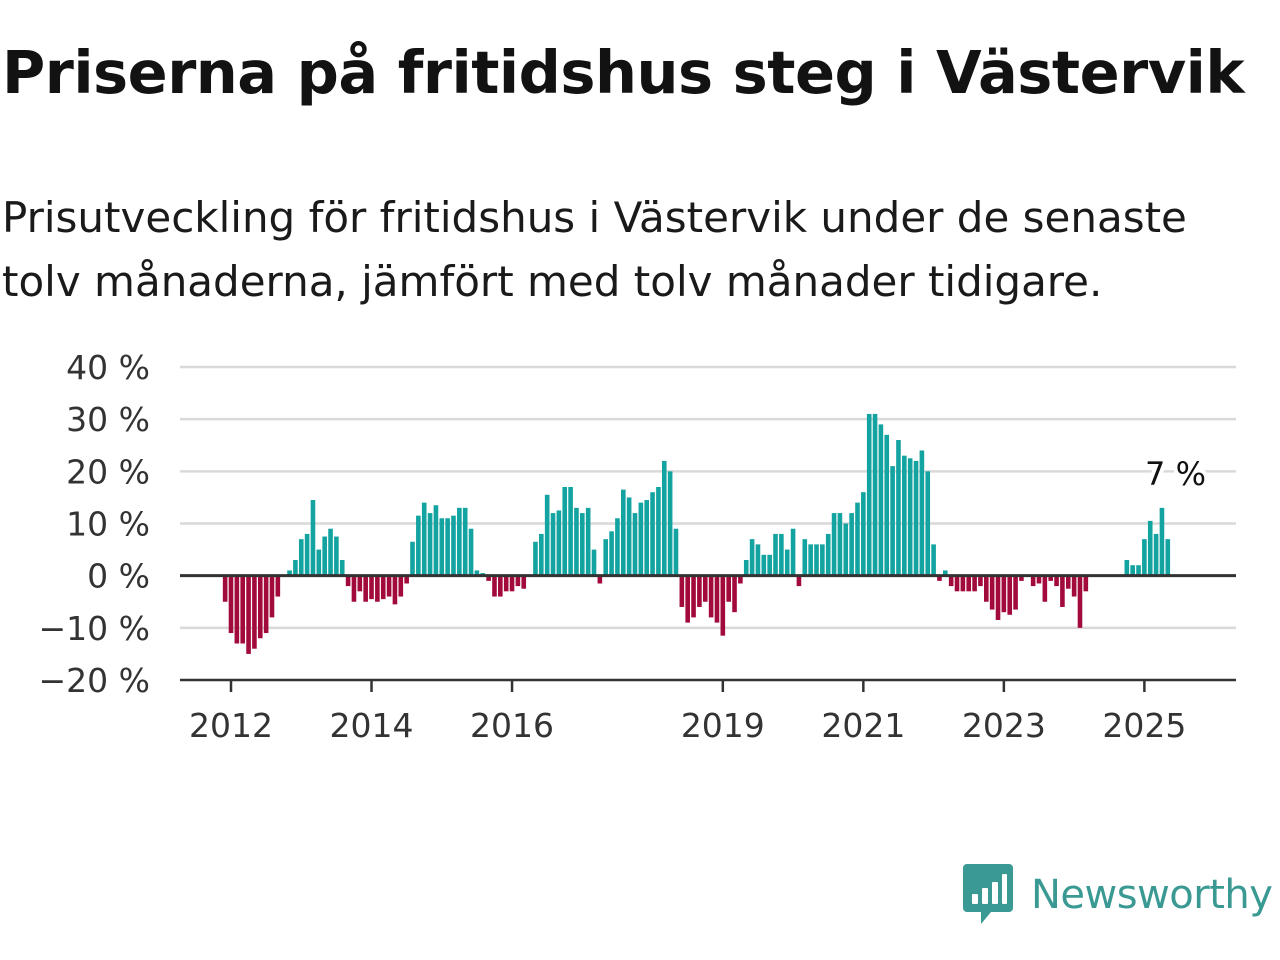 This screenshot has height=960, width=1280. I want to click on x-tick-label: 2014, so click(372, 725).